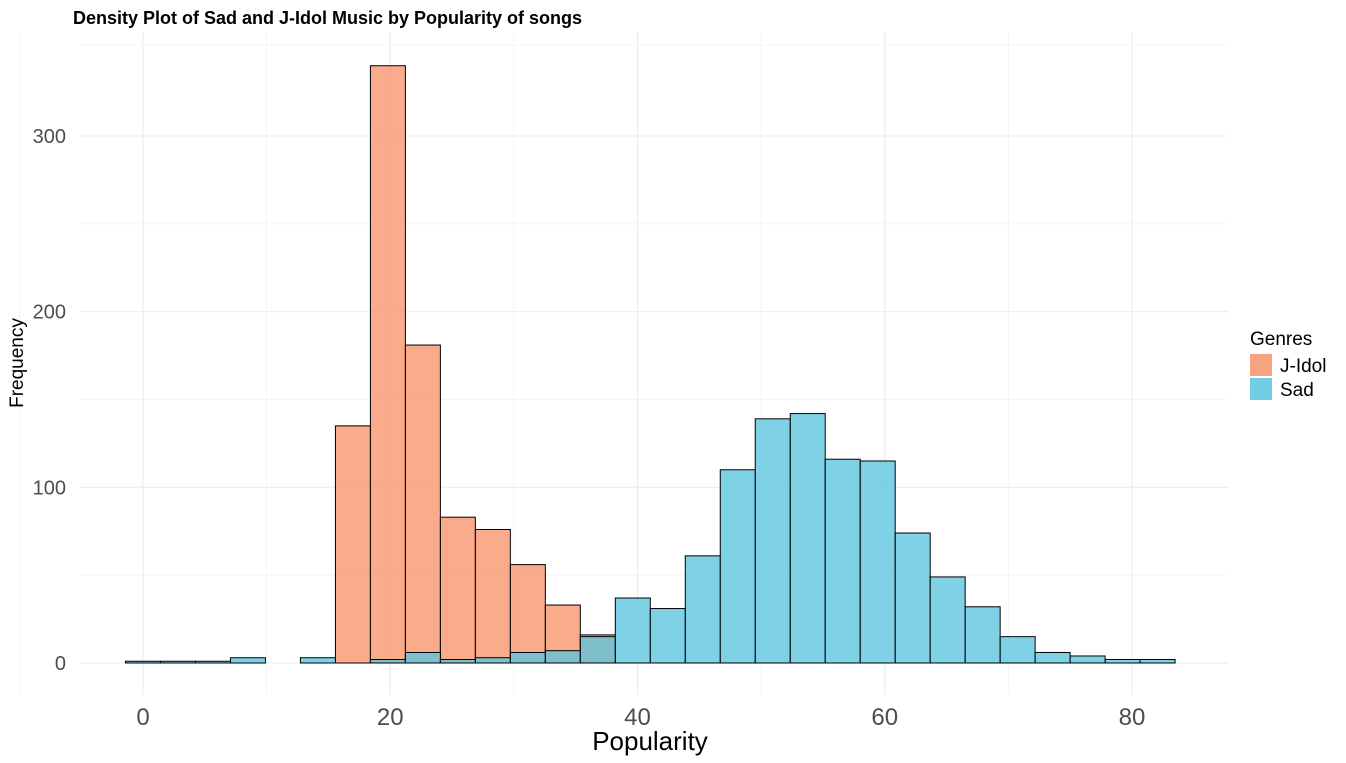 The width and height of the screenshot is (1346, 763). What do you see at coordinates (49, 313) in the screenshot?
I see `y-tick-label: 200` at bounding box center [49, 313].